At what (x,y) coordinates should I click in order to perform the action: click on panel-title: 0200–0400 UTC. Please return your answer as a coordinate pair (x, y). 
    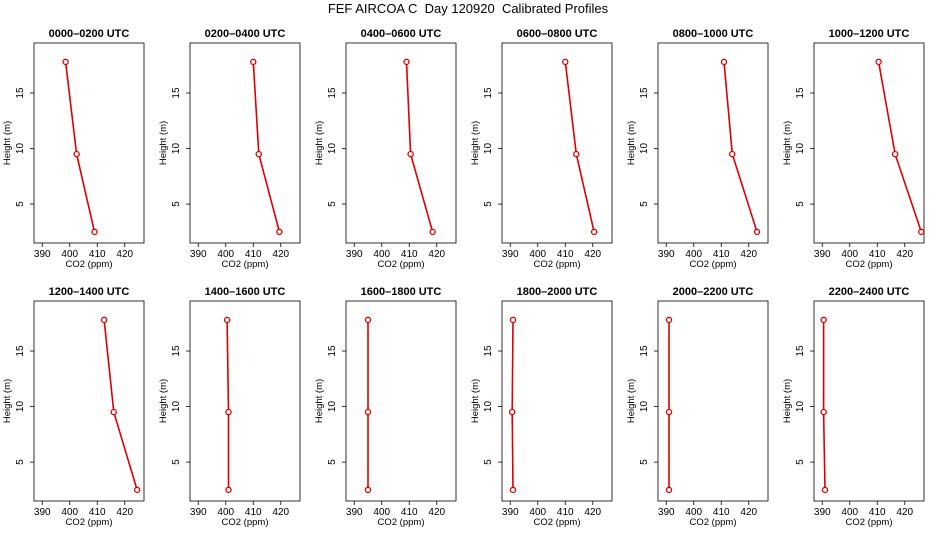
    Looking at the image, I should click on (245, 34).